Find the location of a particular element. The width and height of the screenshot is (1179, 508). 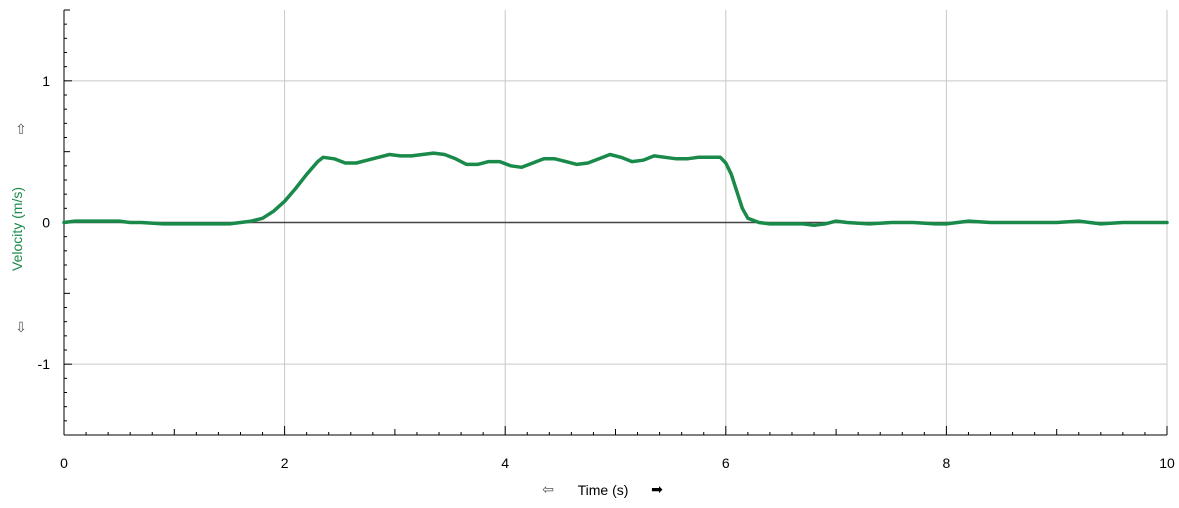

y-down-arrow-icon: ⇩ is located at coordinates (21, 328).